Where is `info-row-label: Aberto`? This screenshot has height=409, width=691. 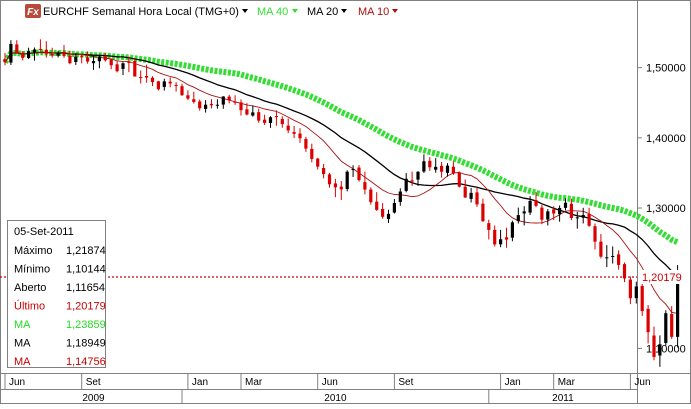
info-row-label: Aberto is located at coordinates (30, 288).